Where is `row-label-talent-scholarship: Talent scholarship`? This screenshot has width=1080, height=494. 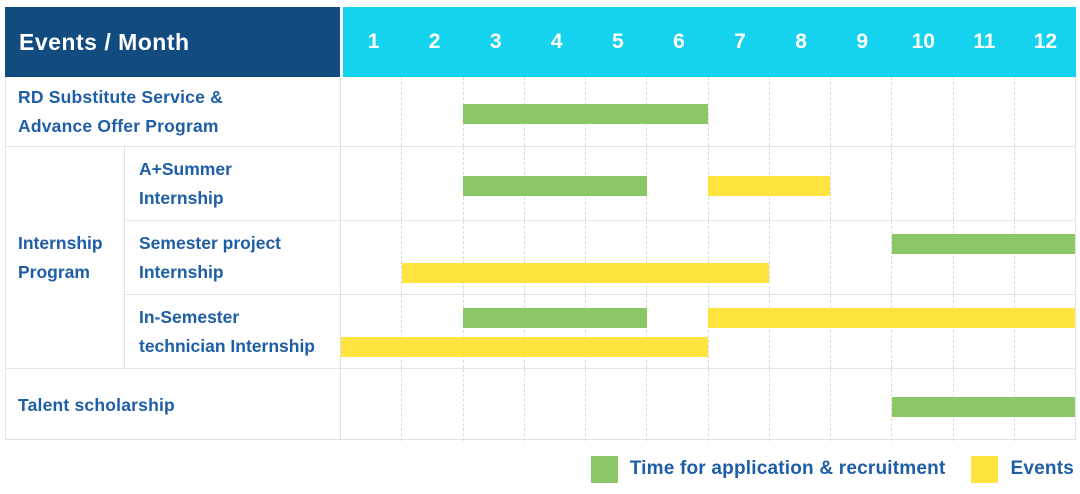 row-label-talent-scholarship: Talent scholarship is located at coordinates (173, 405).